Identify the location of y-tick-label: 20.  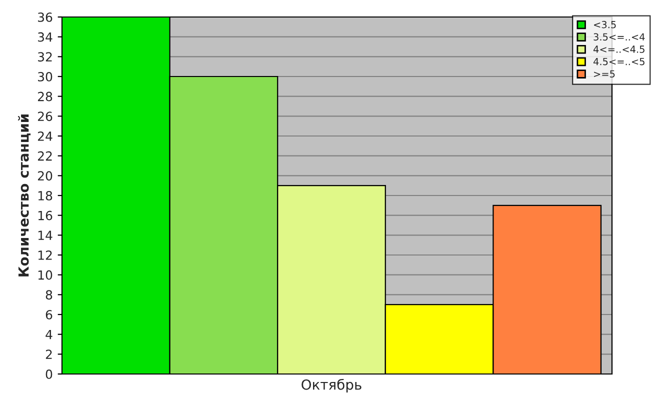
(45, 176).